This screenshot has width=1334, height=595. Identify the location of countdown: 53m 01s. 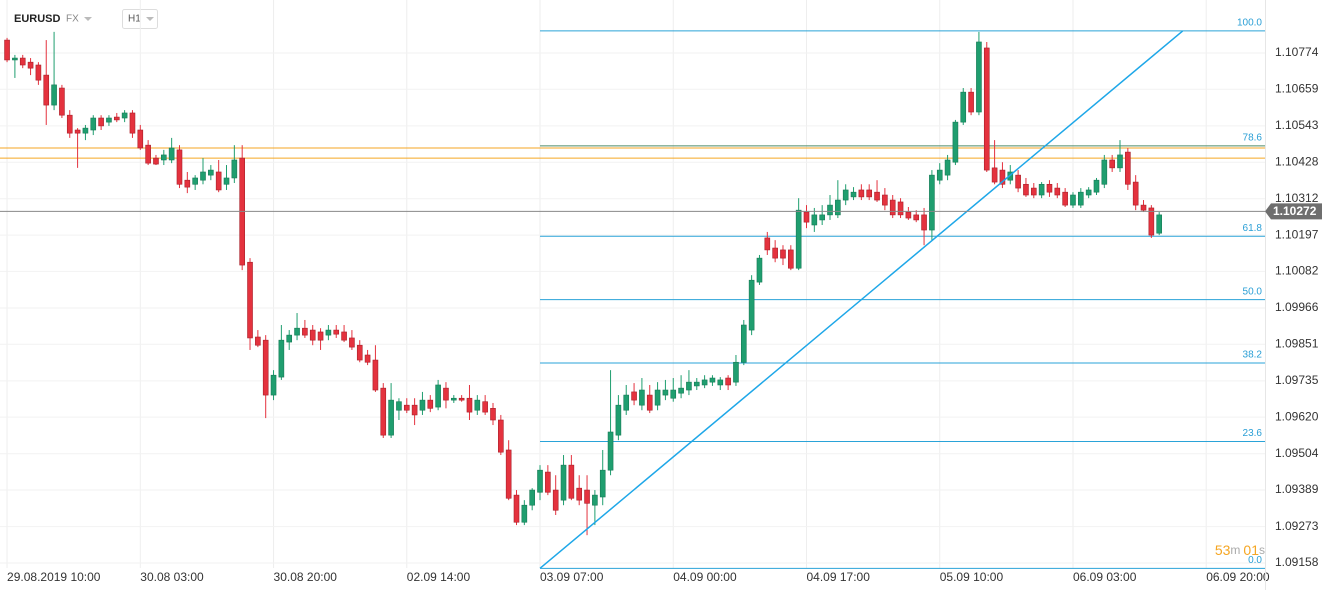
(1240, 550).